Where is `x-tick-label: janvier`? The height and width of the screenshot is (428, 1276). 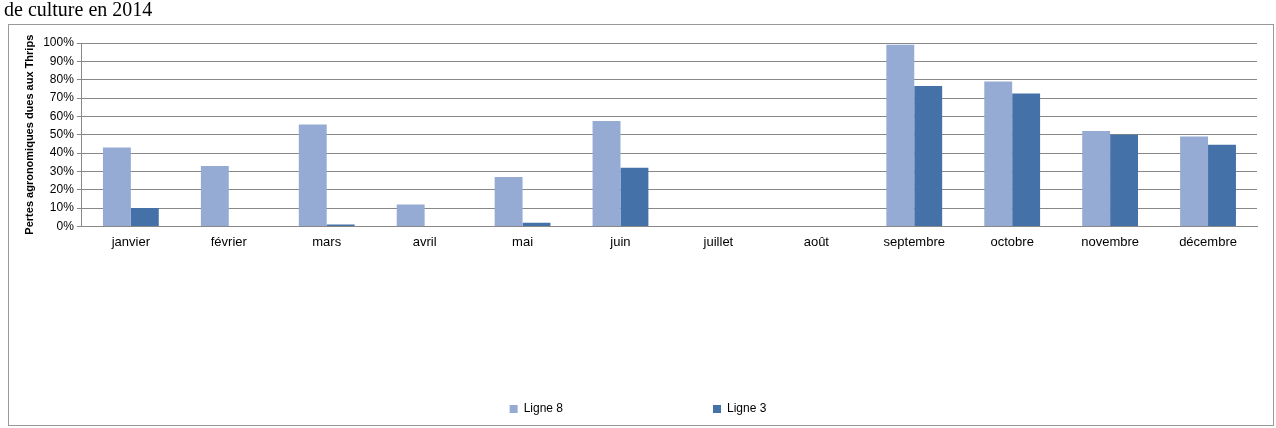
x-tick-label: janvier is located at coordinates (130, 241).